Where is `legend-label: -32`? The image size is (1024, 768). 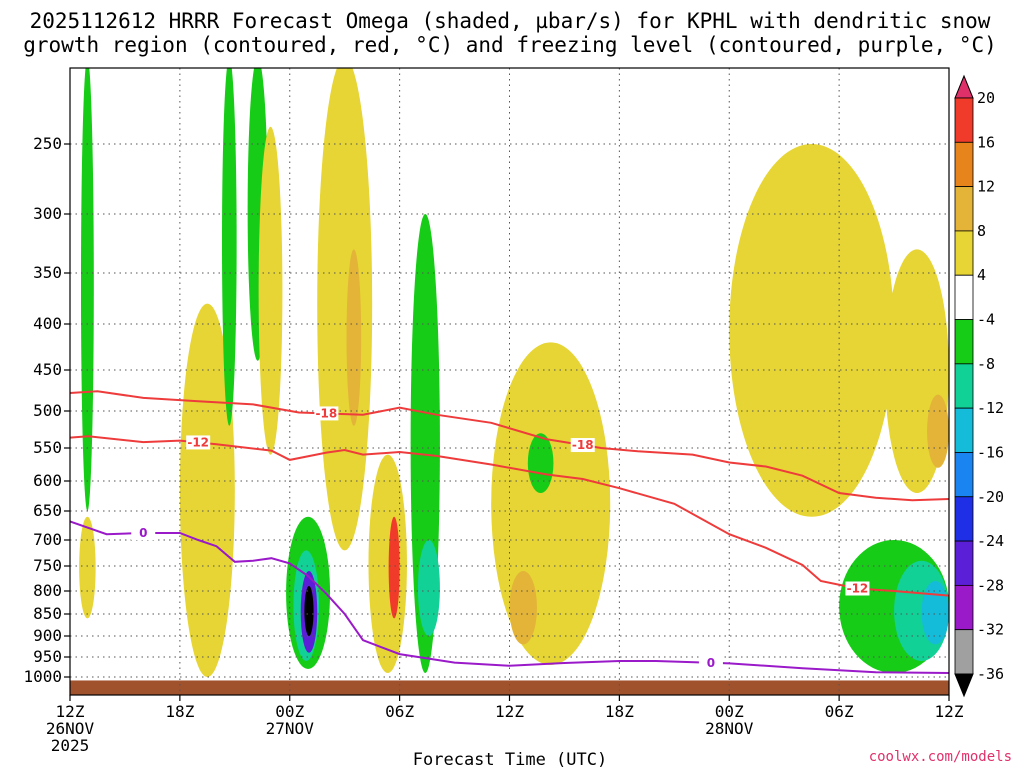
legend-label: -32 is located at coordinates (990, 630).